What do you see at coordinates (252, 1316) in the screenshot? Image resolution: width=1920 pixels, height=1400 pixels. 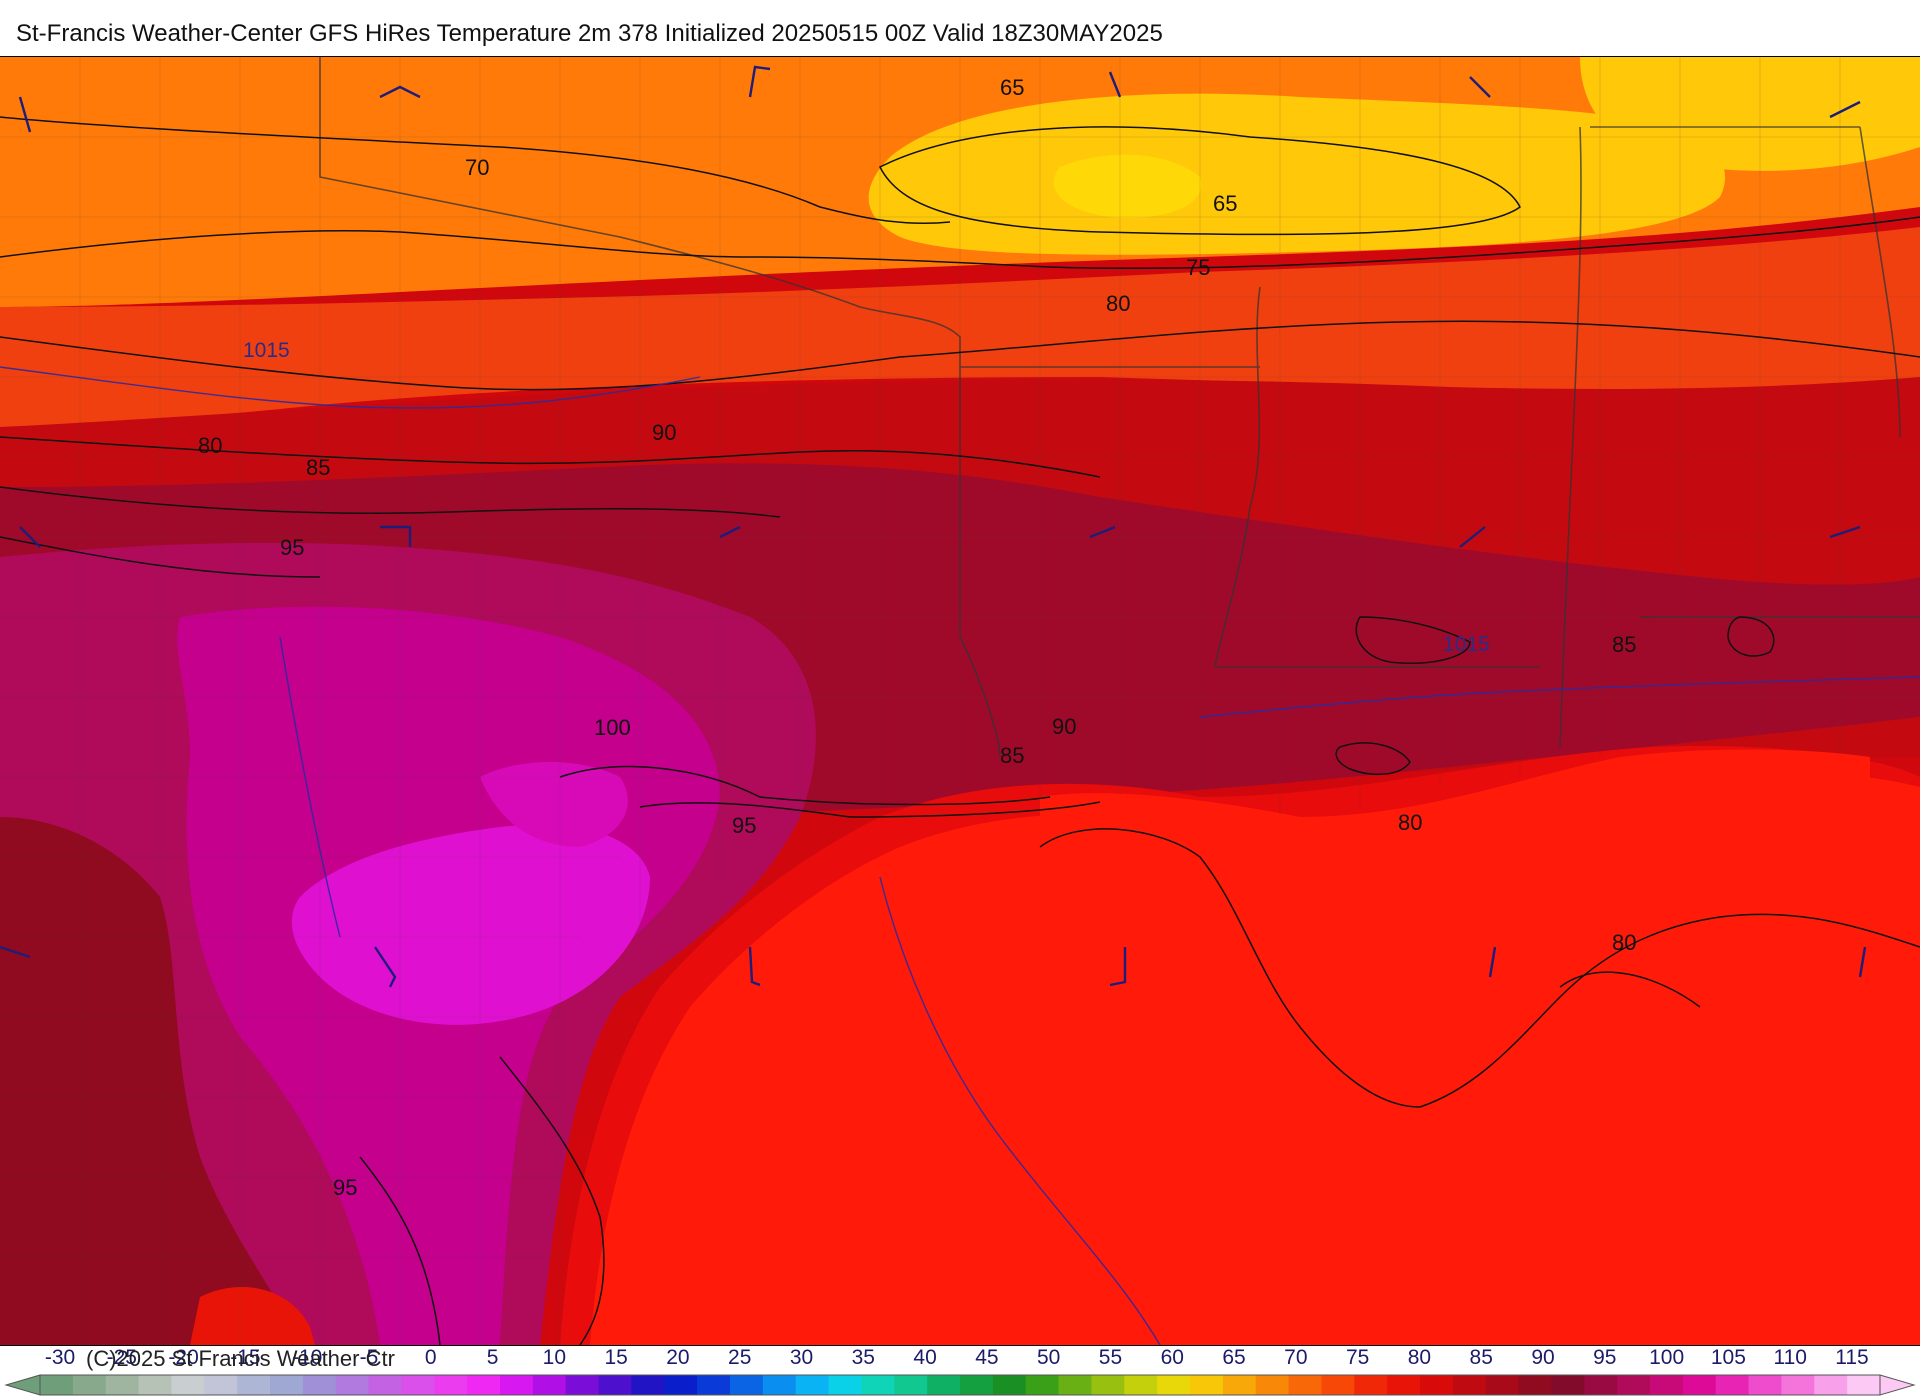 I see `southwest-red-patch` at bounding box center [252, 1316].